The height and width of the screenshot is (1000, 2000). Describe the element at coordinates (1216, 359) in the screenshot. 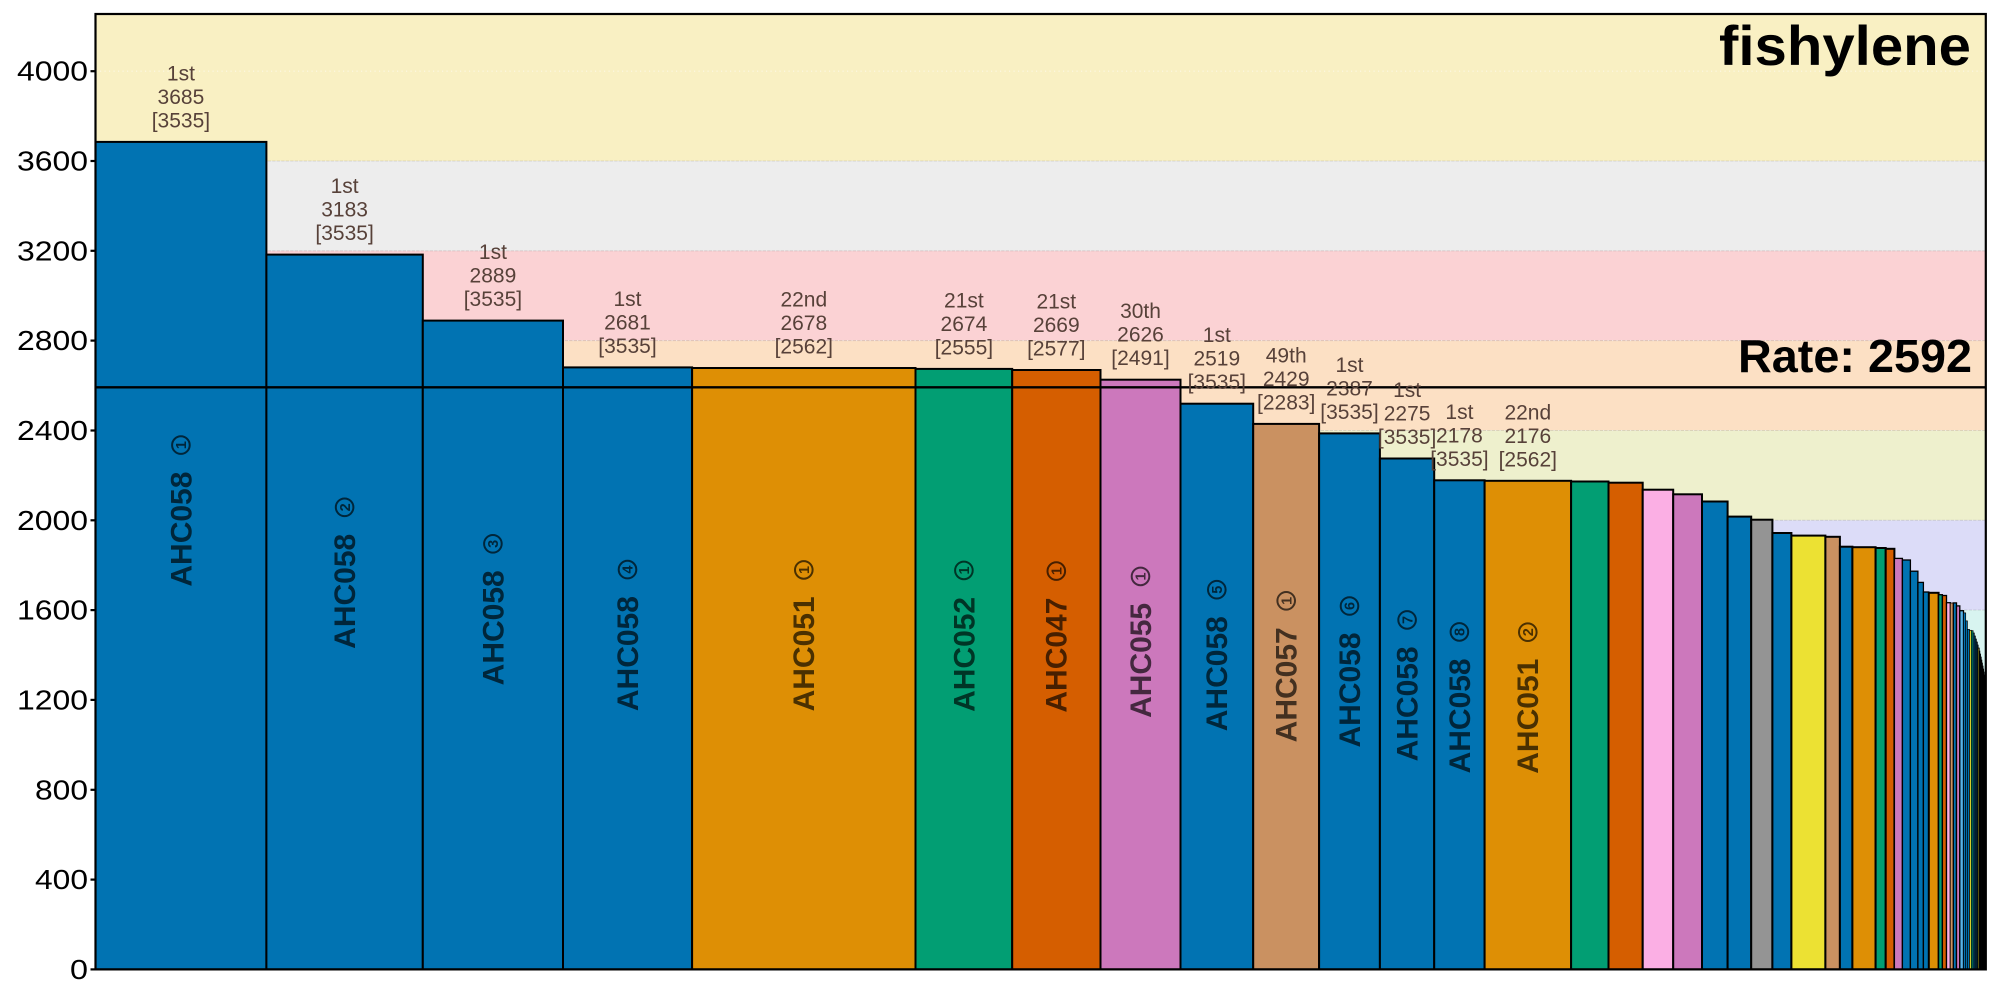

I see `svg-text: 2519` at that location.